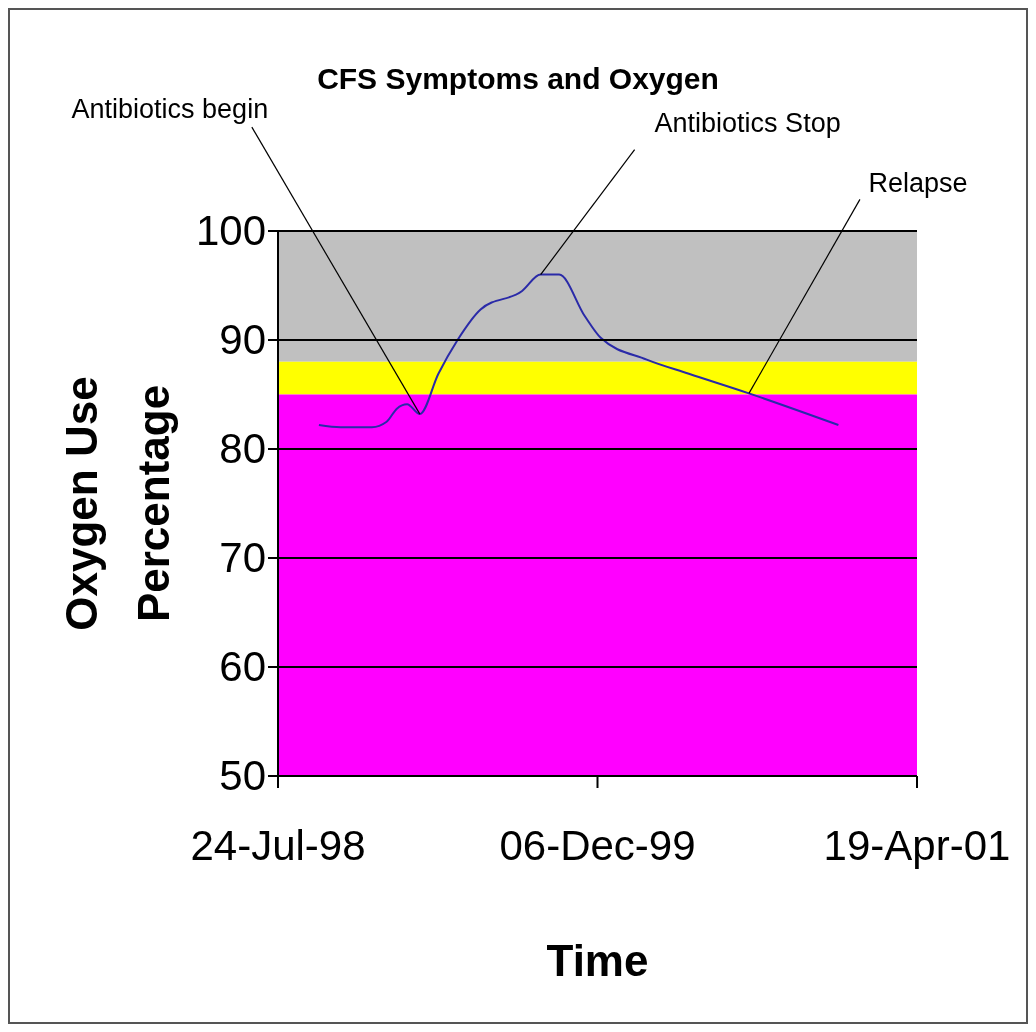 This screenshot has width=1036, height=1032. Describe the element at coordinates (597, 960) in the screenshot. I see `x-axis-title: Time` at that location.